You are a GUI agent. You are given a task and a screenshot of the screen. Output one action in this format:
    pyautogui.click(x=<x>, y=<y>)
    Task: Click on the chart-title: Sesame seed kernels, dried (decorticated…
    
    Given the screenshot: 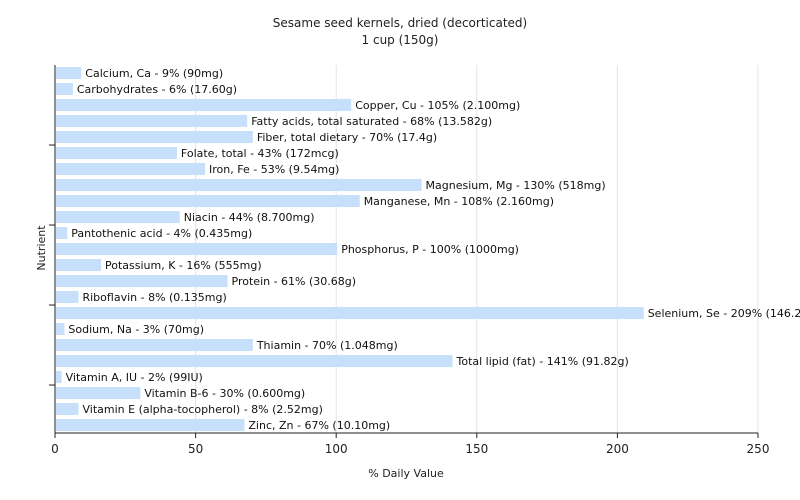 What is the action you would take?
    pyautogui.click(x=400, y=23)
    